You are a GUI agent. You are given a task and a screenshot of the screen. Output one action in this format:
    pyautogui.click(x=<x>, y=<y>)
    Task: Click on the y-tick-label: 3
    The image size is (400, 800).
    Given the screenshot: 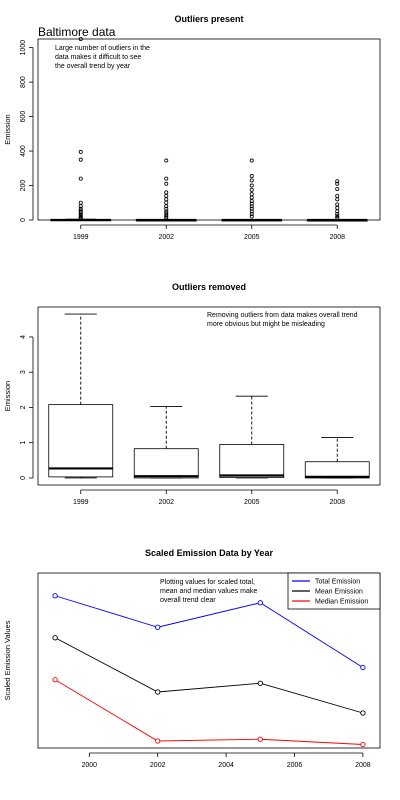 What is the action you would take?
    pyautogui.click(x=23, y=372)
    